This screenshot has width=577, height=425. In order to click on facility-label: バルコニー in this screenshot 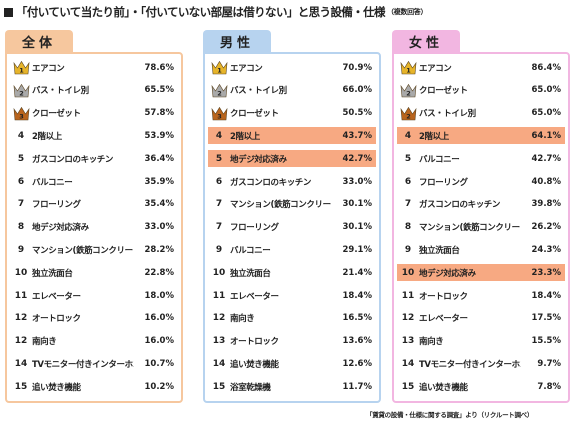, I will do `click(250, 250)`.